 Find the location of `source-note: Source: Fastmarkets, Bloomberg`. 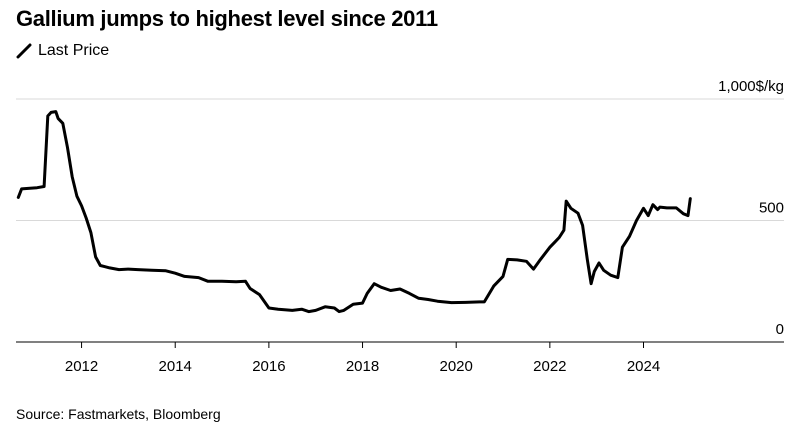

source-note: Source: Fastmarkets, Bloomberg is located at coordinates (118, 414).